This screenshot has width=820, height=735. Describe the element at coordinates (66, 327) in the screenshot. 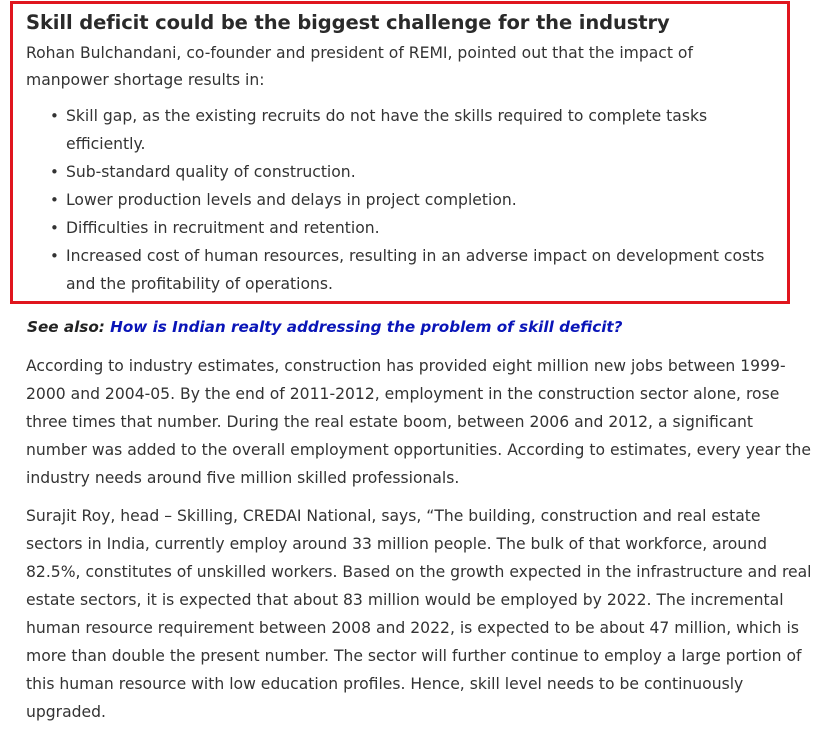

I see `see-also-label: See also:` at that location.